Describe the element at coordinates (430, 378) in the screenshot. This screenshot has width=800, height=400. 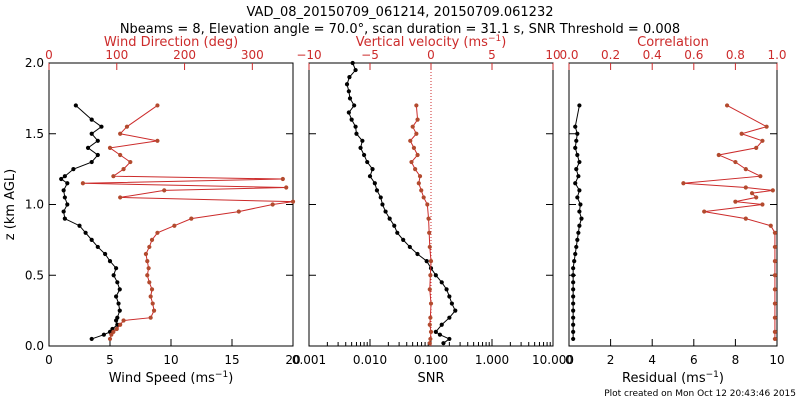
I see `snr-bottom-axis-label: SNR` at that location.